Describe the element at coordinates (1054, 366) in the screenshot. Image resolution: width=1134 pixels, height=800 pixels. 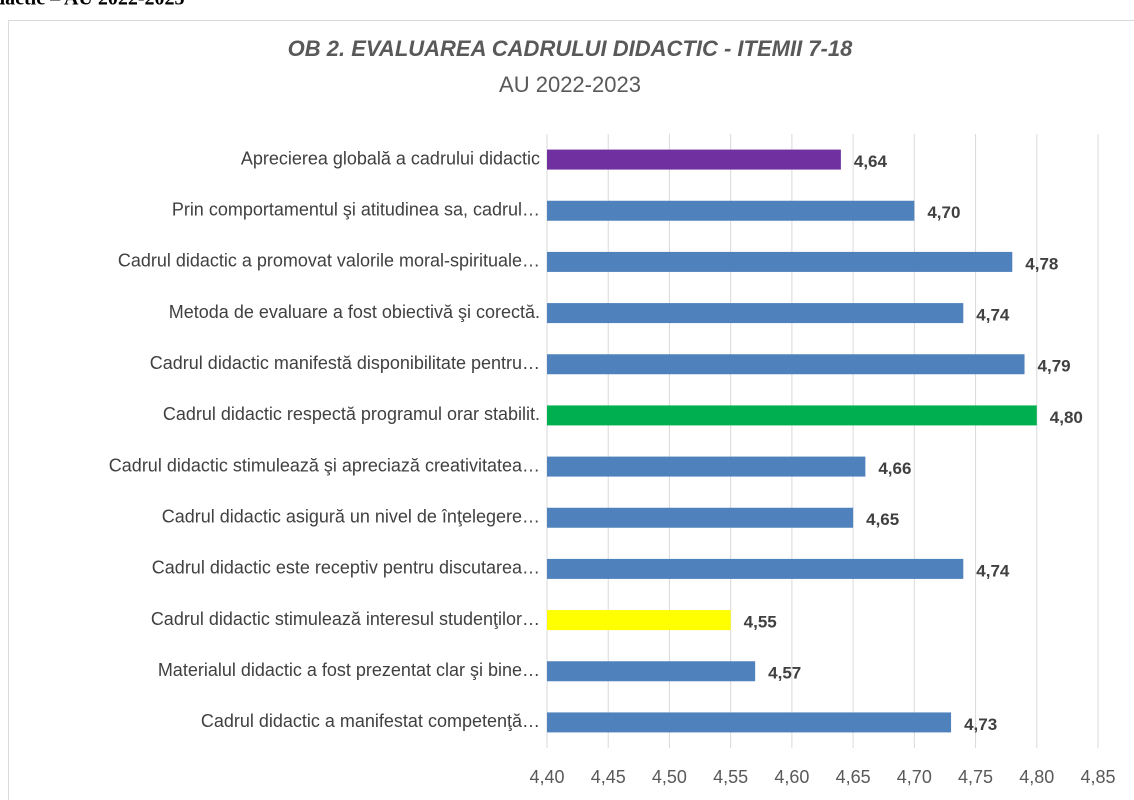
I see `data-label: 4,79` at that location.